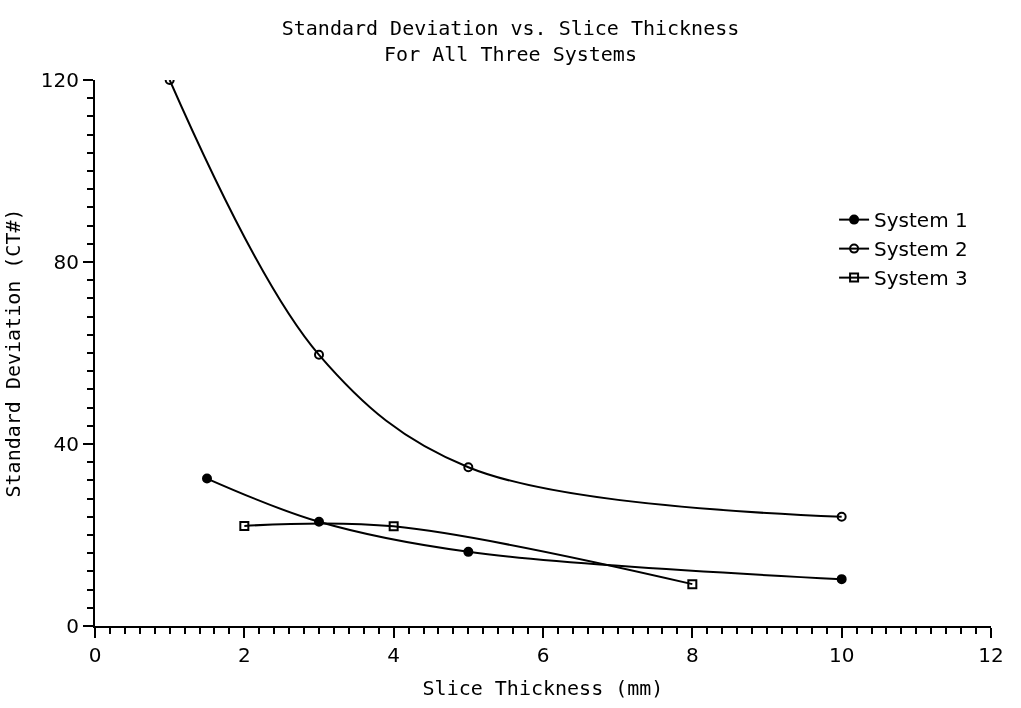 The image size is (1021, 708). What do you see at coordinates (921, 278) in the screenshot?
I see `legend-label: System 3` at bounding box center [921, 278].